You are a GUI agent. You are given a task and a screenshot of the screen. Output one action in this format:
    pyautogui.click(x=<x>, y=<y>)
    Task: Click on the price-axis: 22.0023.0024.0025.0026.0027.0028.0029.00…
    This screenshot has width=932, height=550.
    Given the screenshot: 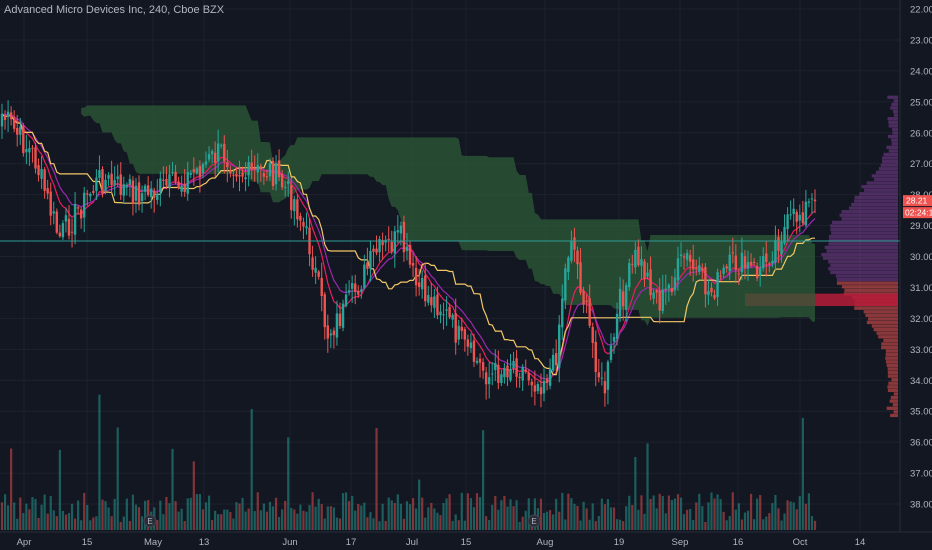 What is the action you would take?
    pyautogui.click(x=921, y=258)
    